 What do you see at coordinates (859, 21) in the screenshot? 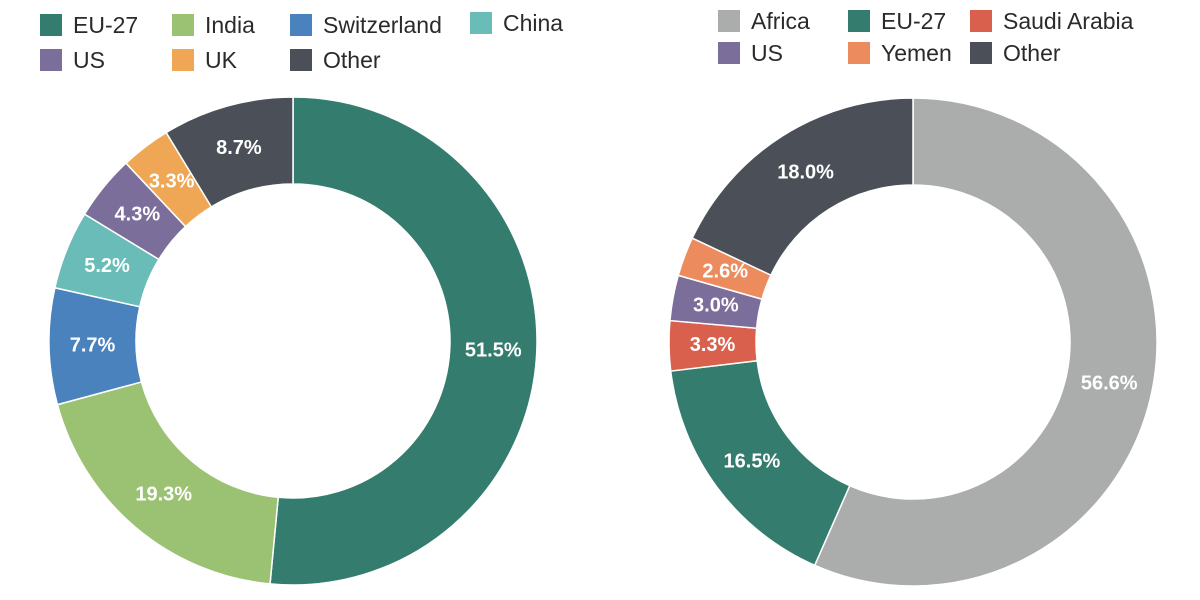
I see `legend-swatch-eu27-right` at bounding box center [859, 21].